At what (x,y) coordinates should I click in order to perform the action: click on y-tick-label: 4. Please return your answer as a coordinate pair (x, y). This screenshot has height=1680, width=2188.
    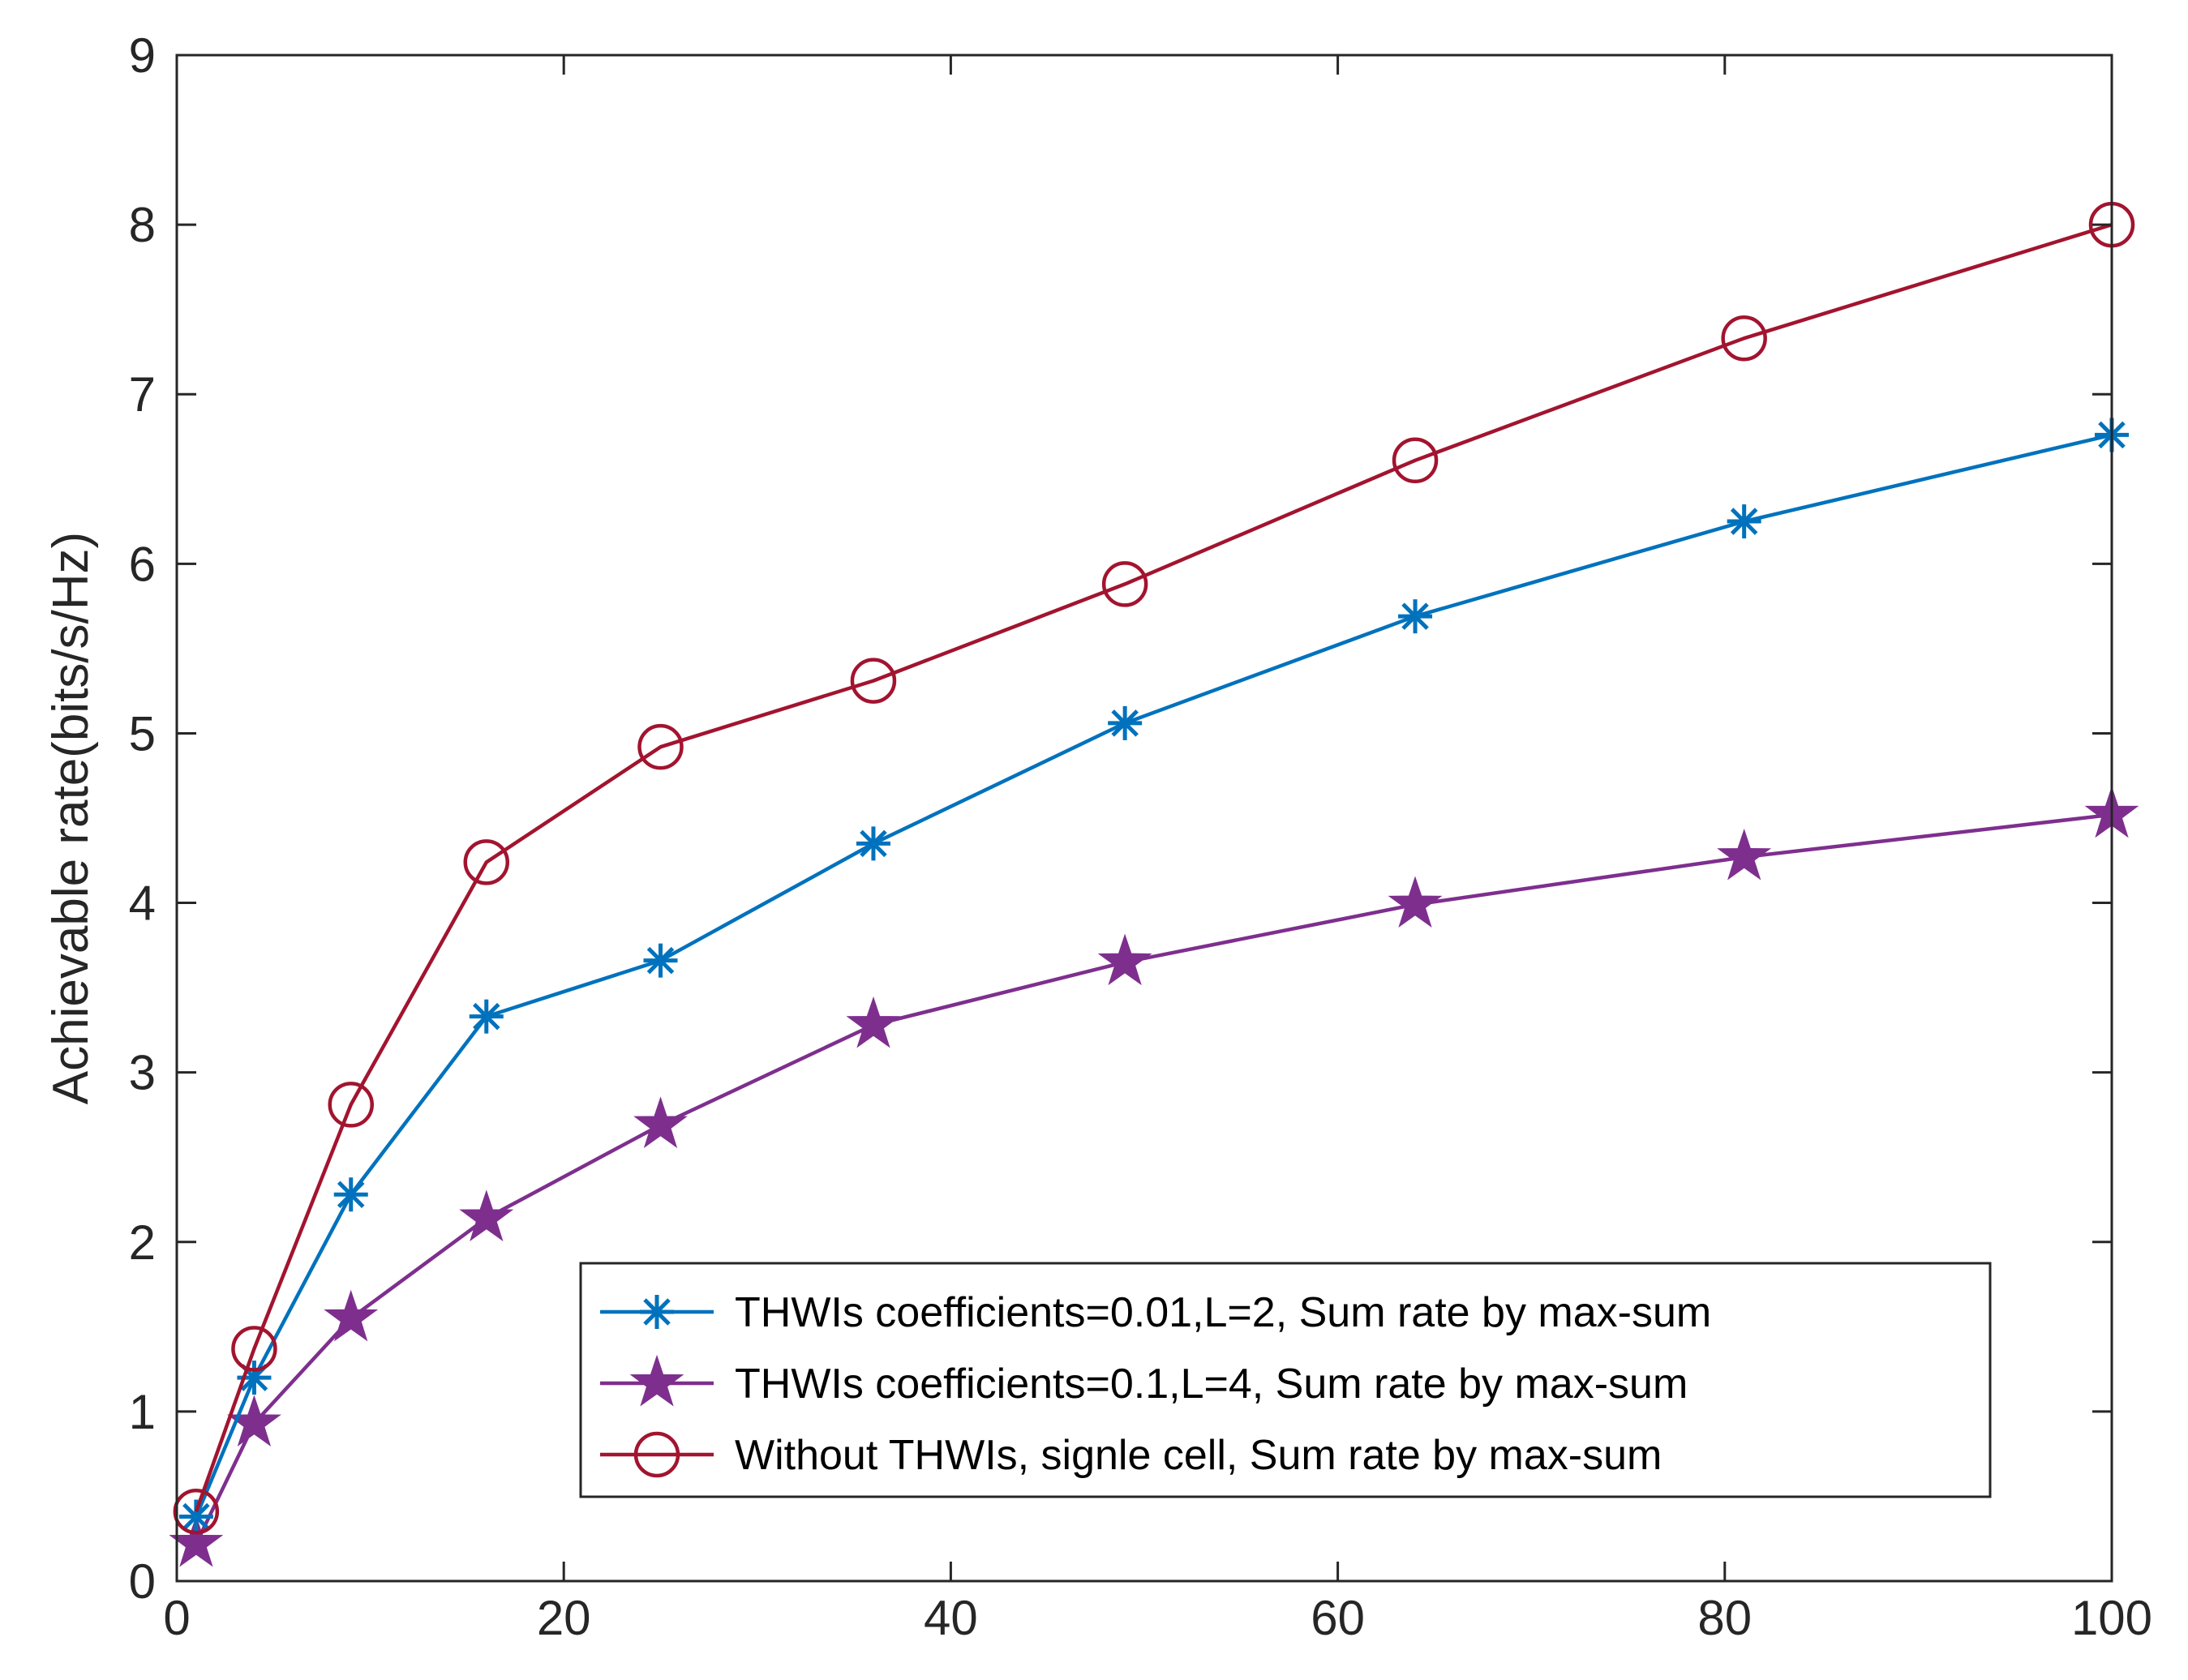
    Looking at the image, I should click on (142, 904).